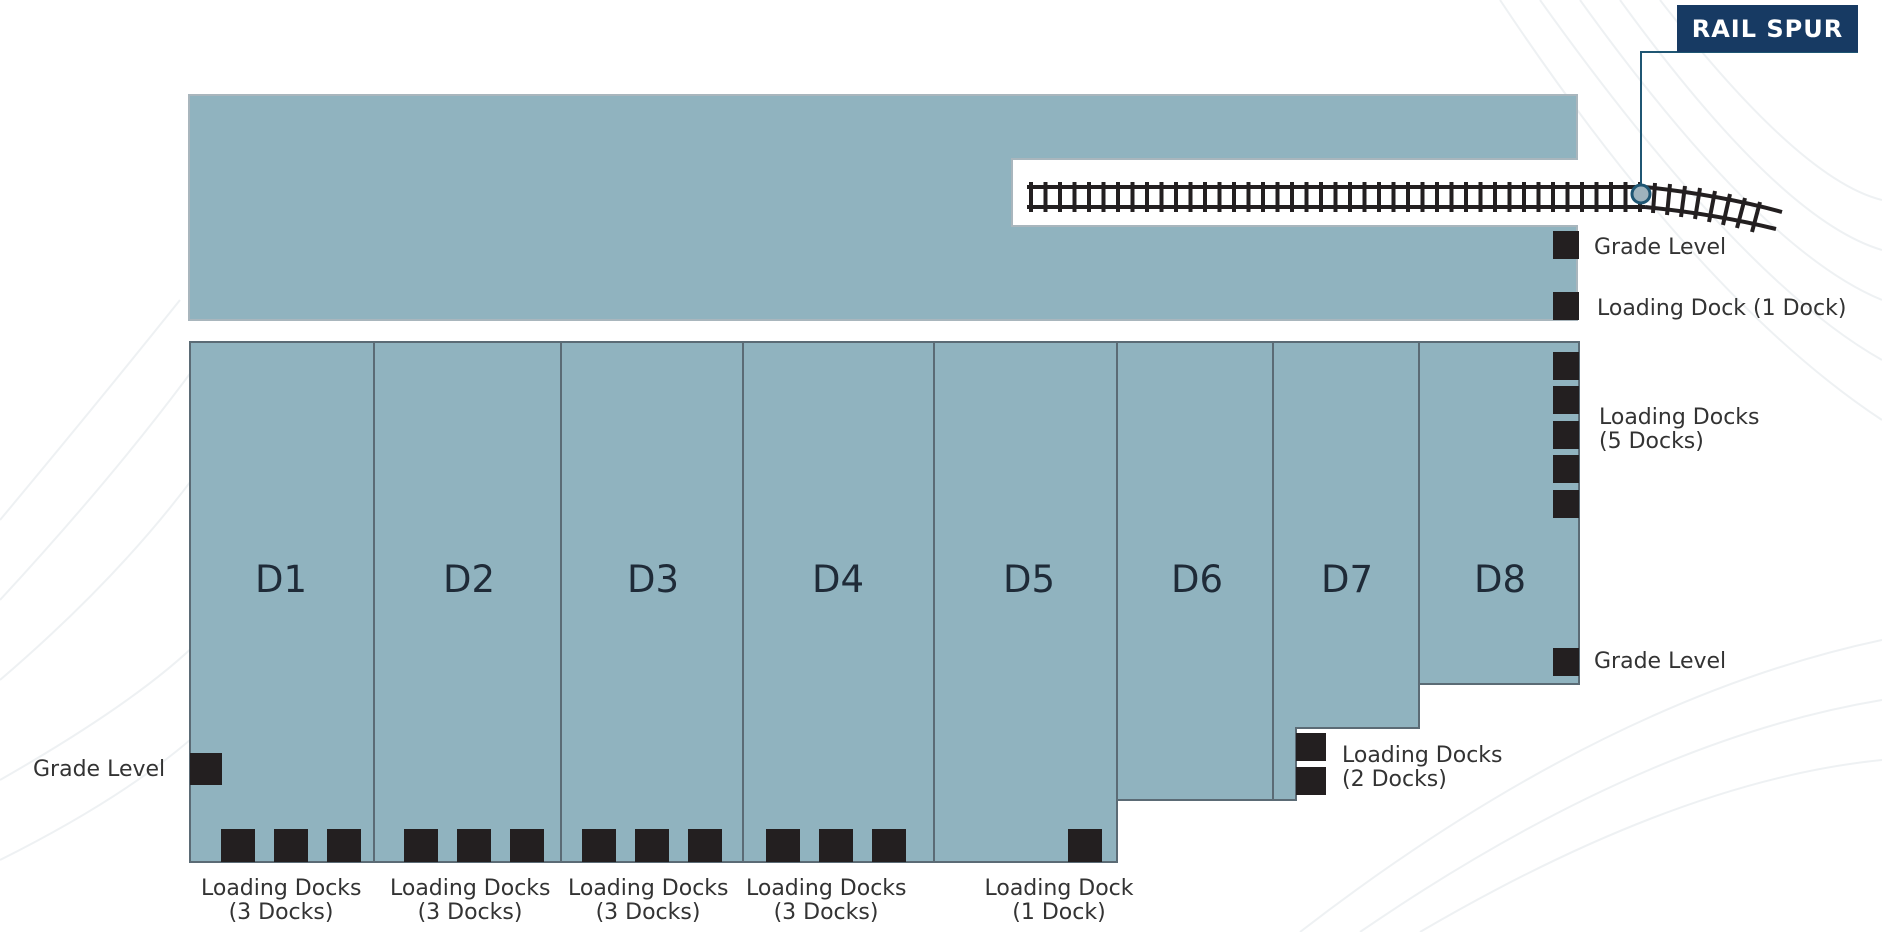  What do you see at coordinates (1749, 122) in the screenshot?
I see `rail-spur-leader` at bounding box center [1749, 122].